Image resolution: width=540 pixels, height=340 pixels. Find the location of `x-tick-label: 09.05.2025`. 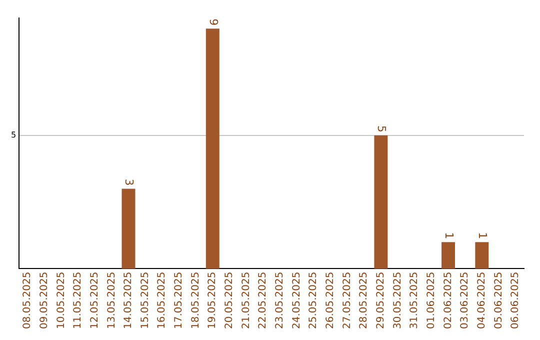

x-tick-label: 09.05.2025 is located at coordinates (44, 301).